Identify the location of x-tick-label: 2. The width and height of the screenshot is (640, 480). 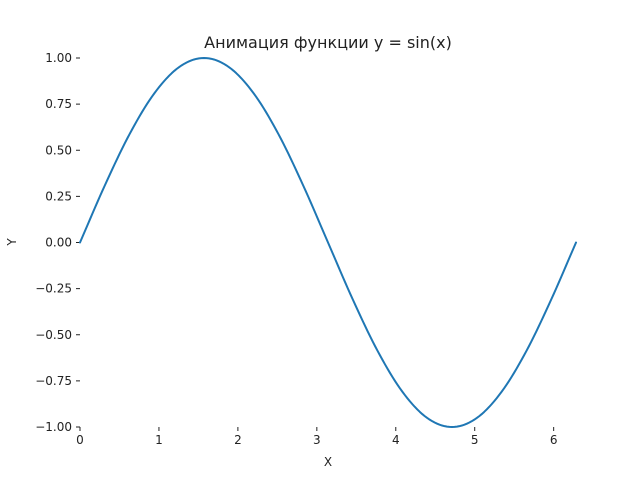
(238, 440).